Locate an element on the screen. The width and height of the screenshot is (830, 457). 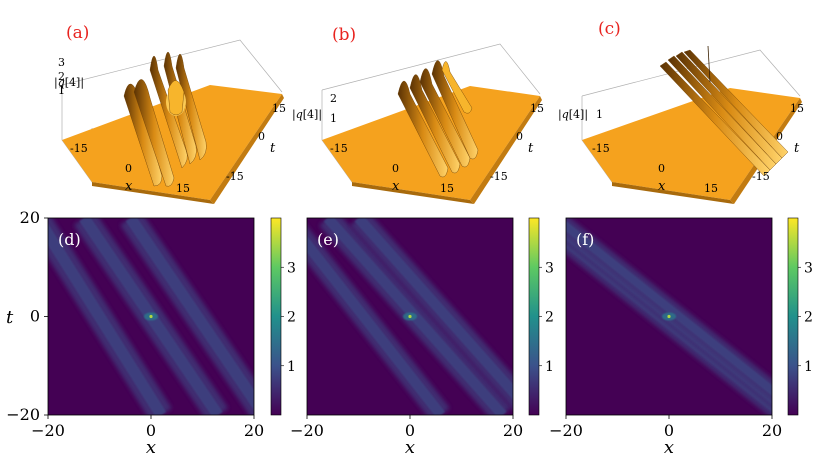
xtick-b-15: 15 is located at coordinates (447, 188).